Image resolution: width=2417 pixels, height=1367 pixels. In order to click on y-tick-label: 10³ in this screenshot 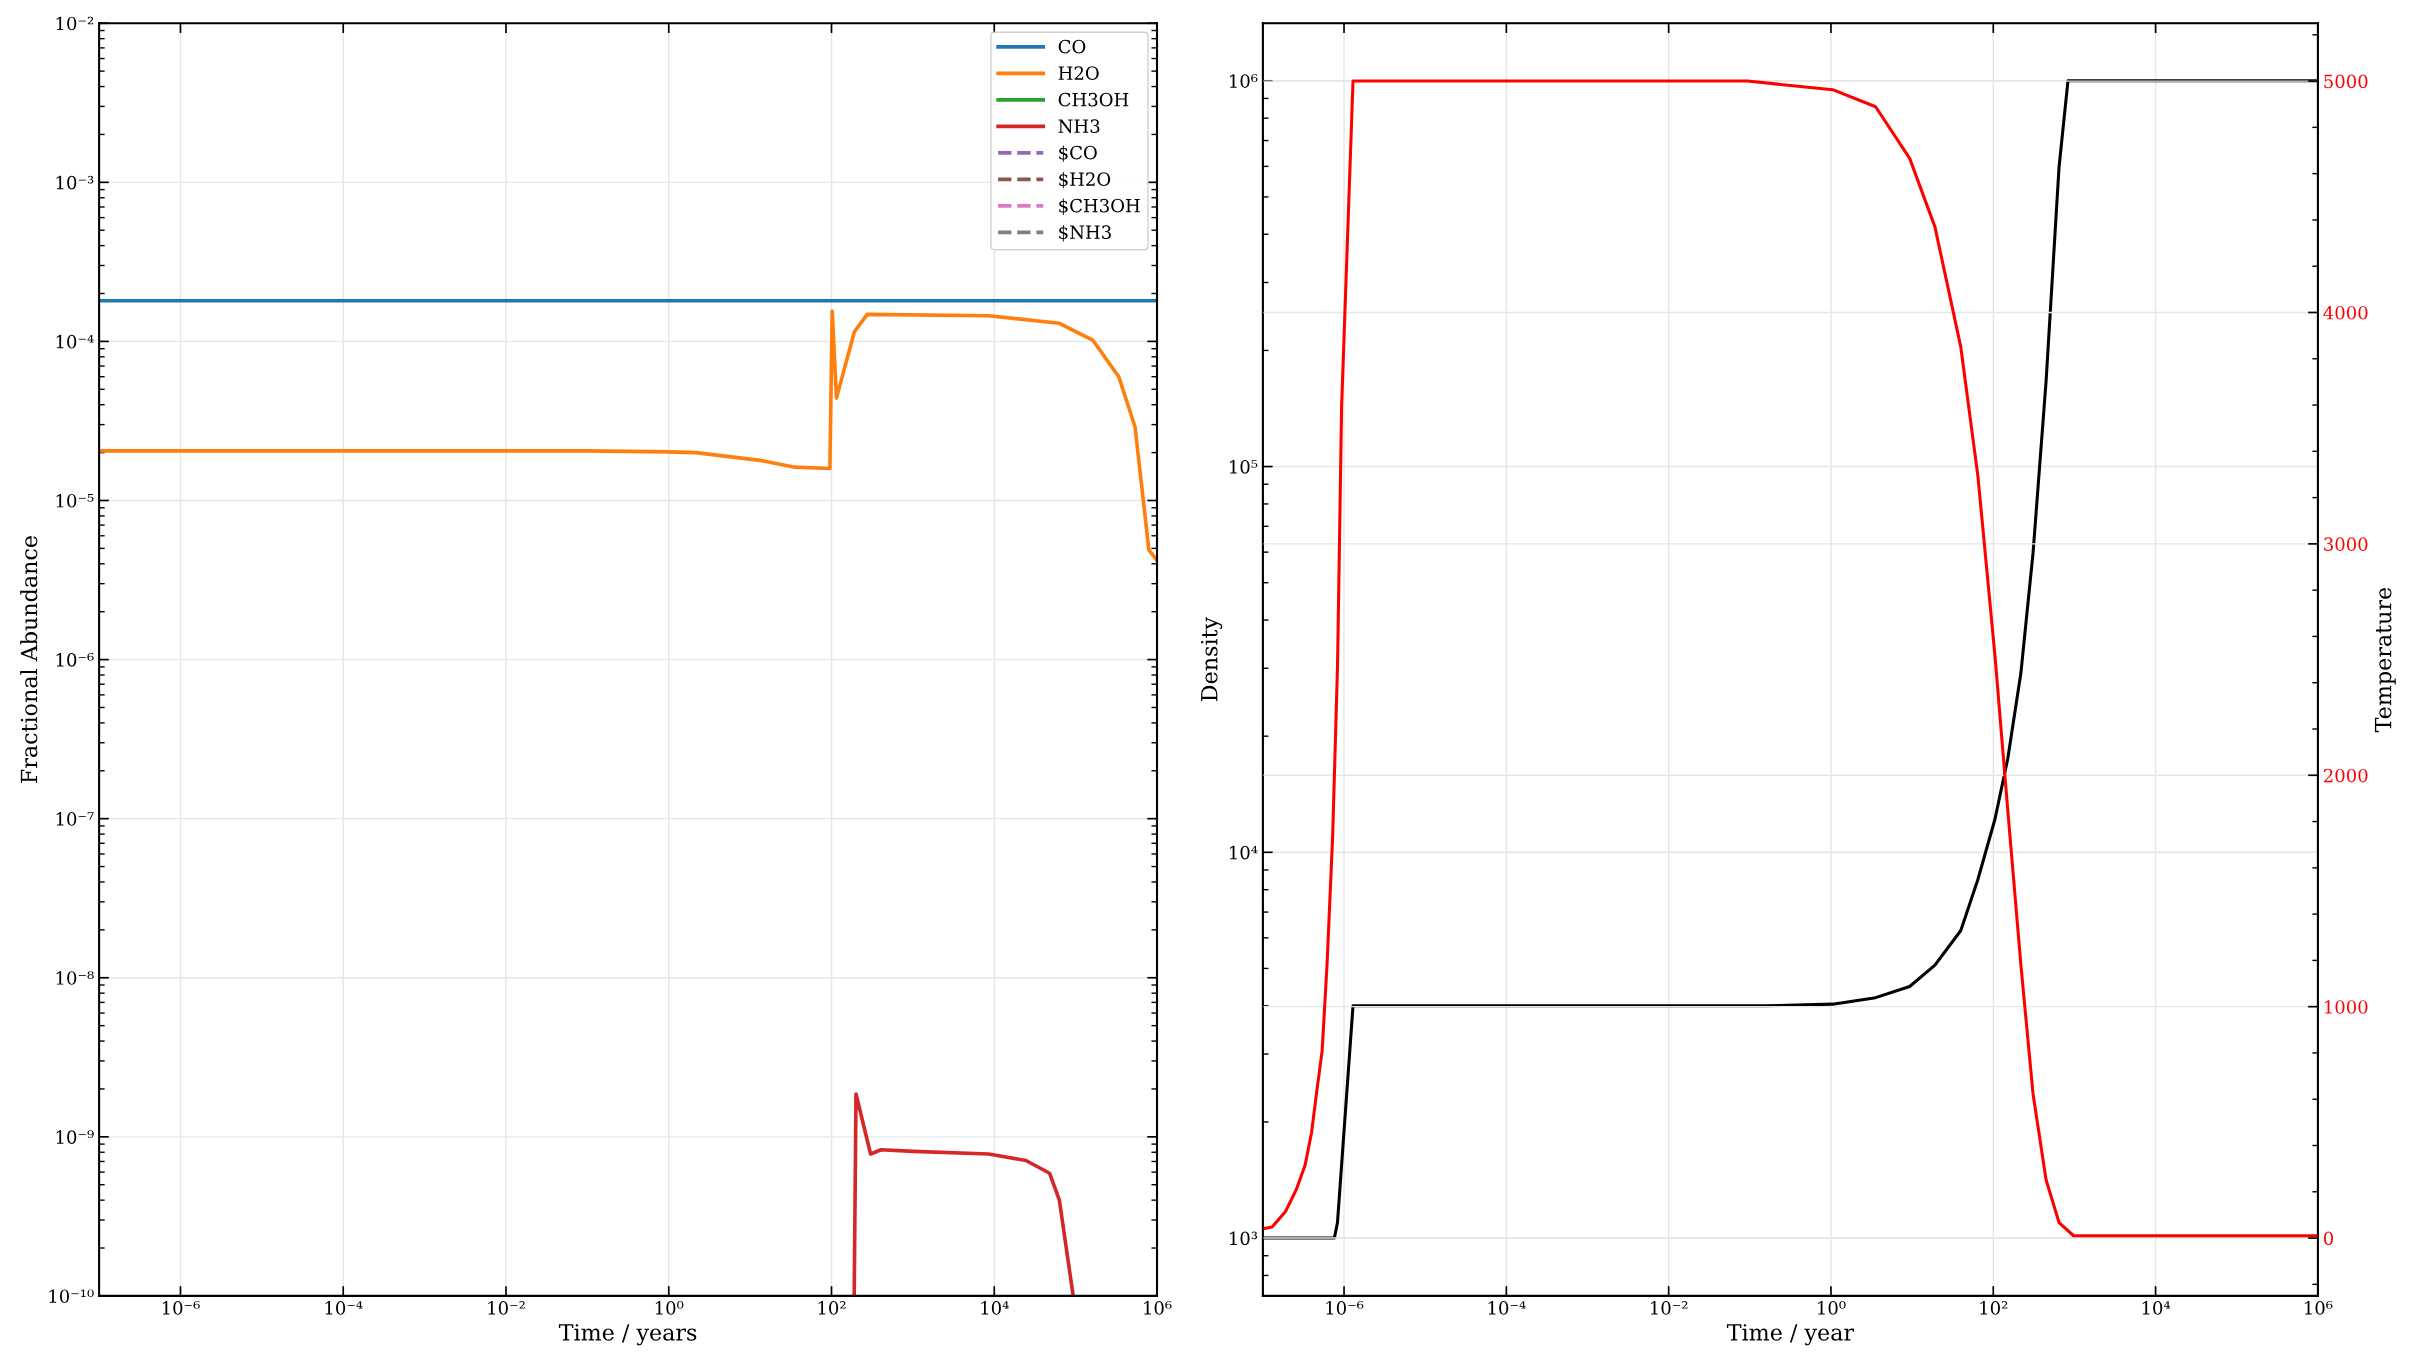, I will do `click(1244, 1238)`.